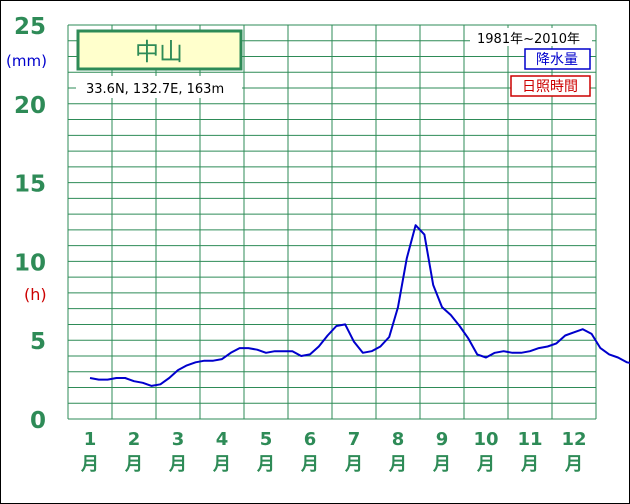 This screenshot has height=504, width=630. I want to click on y-unit-precip: (mm), so click(26, 61).